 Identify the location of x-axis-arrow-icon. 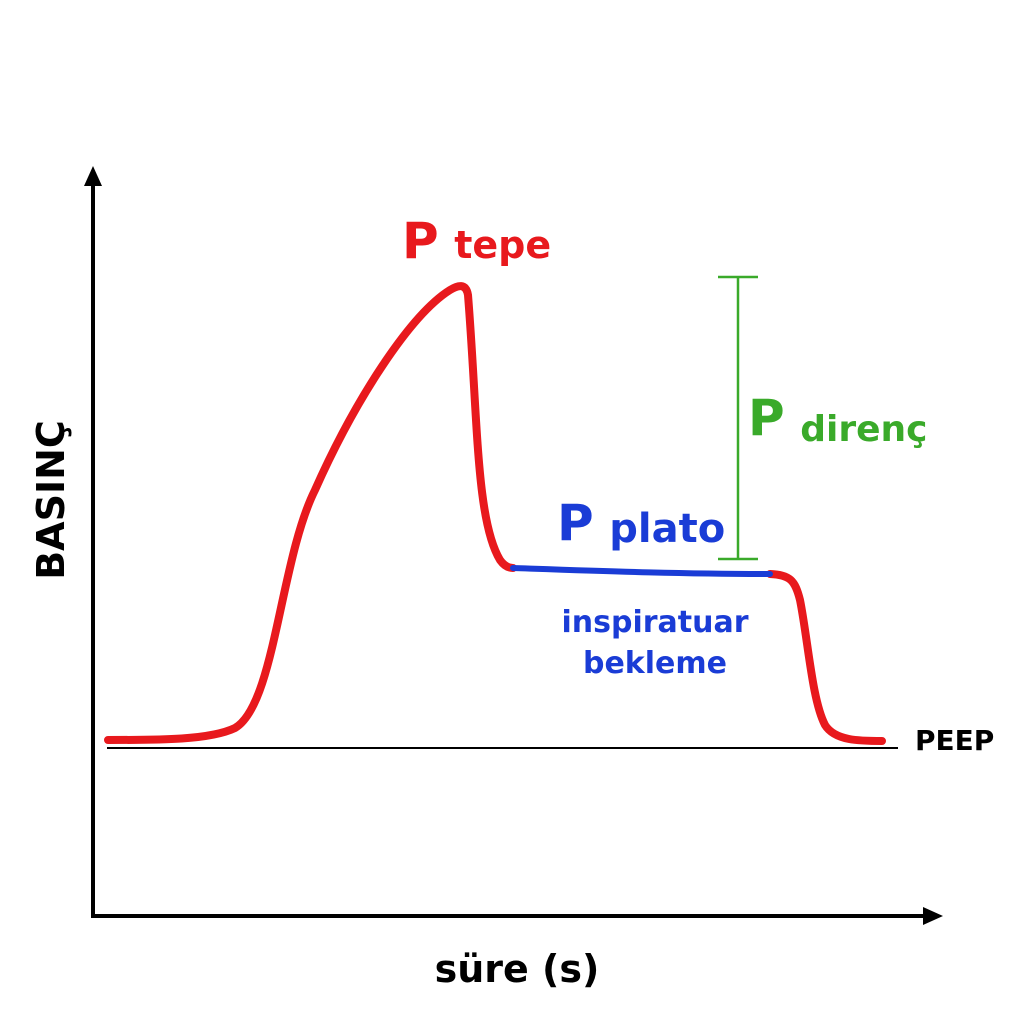
(933, 916).